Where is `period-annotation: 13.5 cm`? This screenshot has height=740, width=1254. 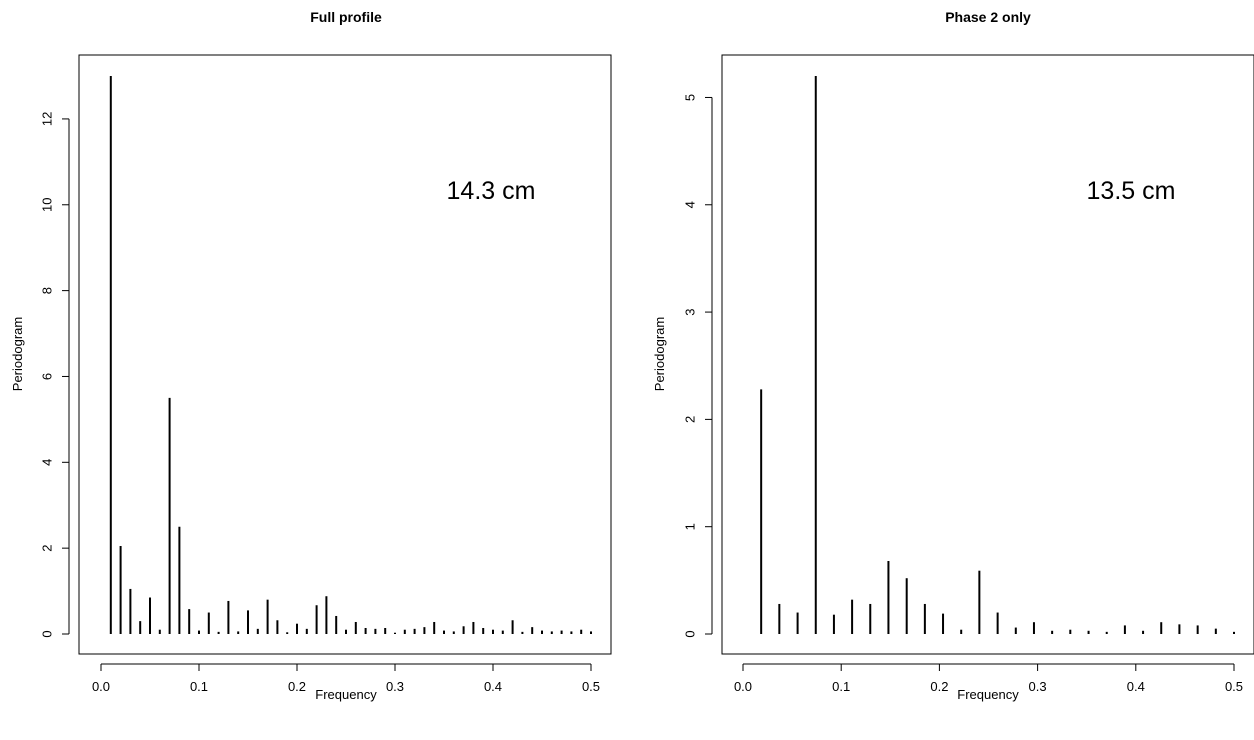
period-annotation: 13.5 cm is located at coordinates (1131, 191).